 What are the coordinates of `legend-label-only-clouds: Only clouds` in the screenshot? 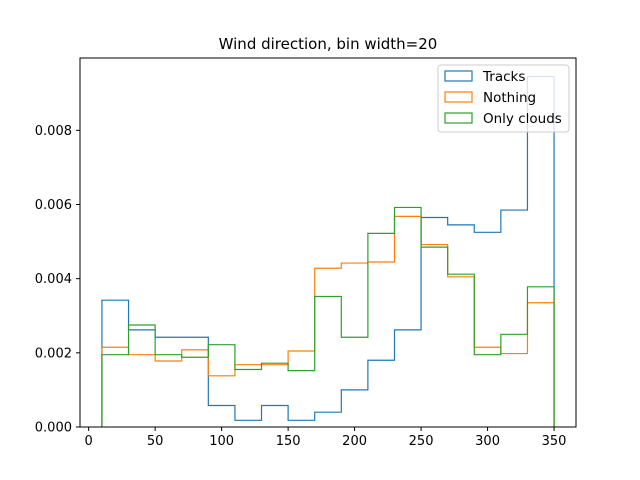 It's located at (522, 119).